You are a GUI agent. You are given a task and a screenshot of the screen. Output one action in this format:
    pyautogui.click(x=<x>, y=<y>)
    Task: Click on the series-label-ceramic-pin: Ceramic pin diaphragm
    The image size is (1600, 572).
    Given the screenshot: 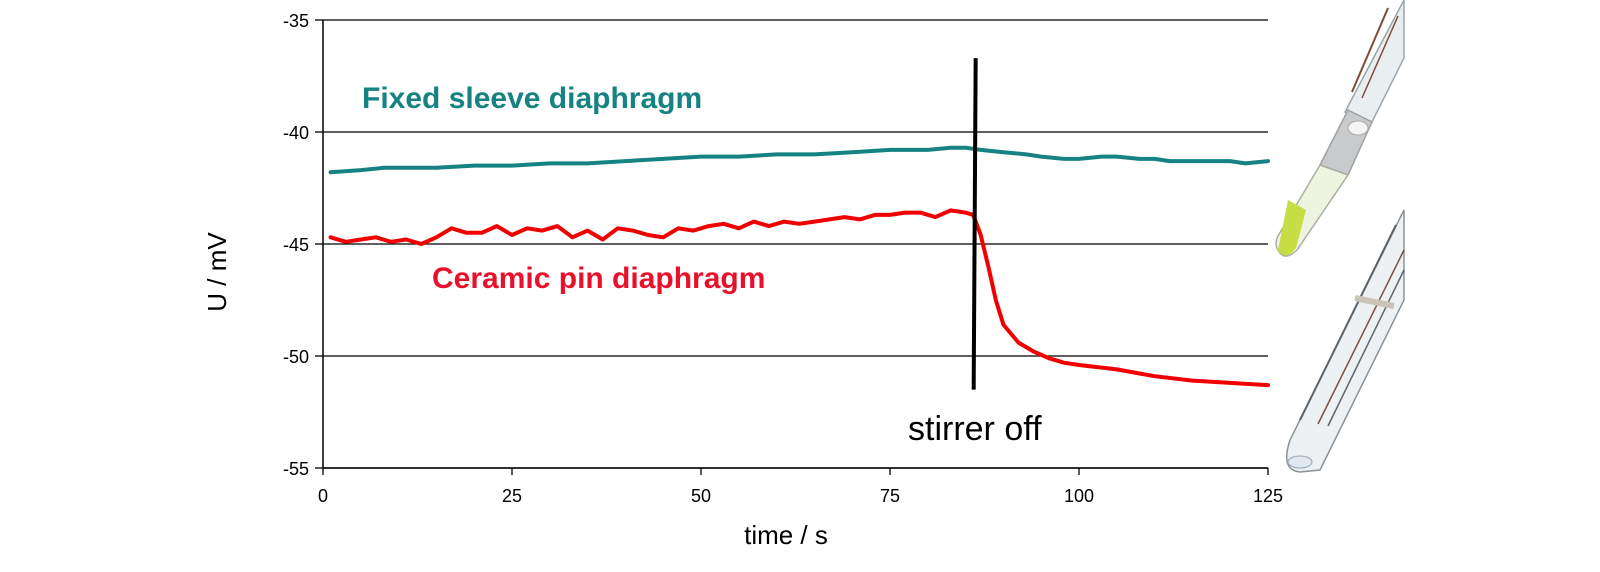 What is the action you would take?
    pyautogui.click(x=598, y=278)
    